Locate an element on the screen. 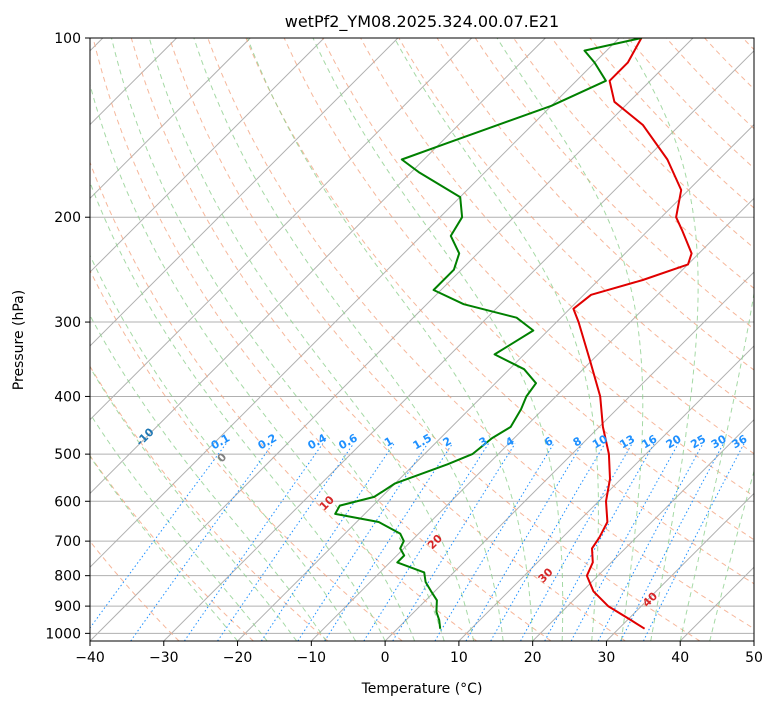 This screenshot has width=775, height=708. x-tick-label: 50 is located at coordinates (754, 658).